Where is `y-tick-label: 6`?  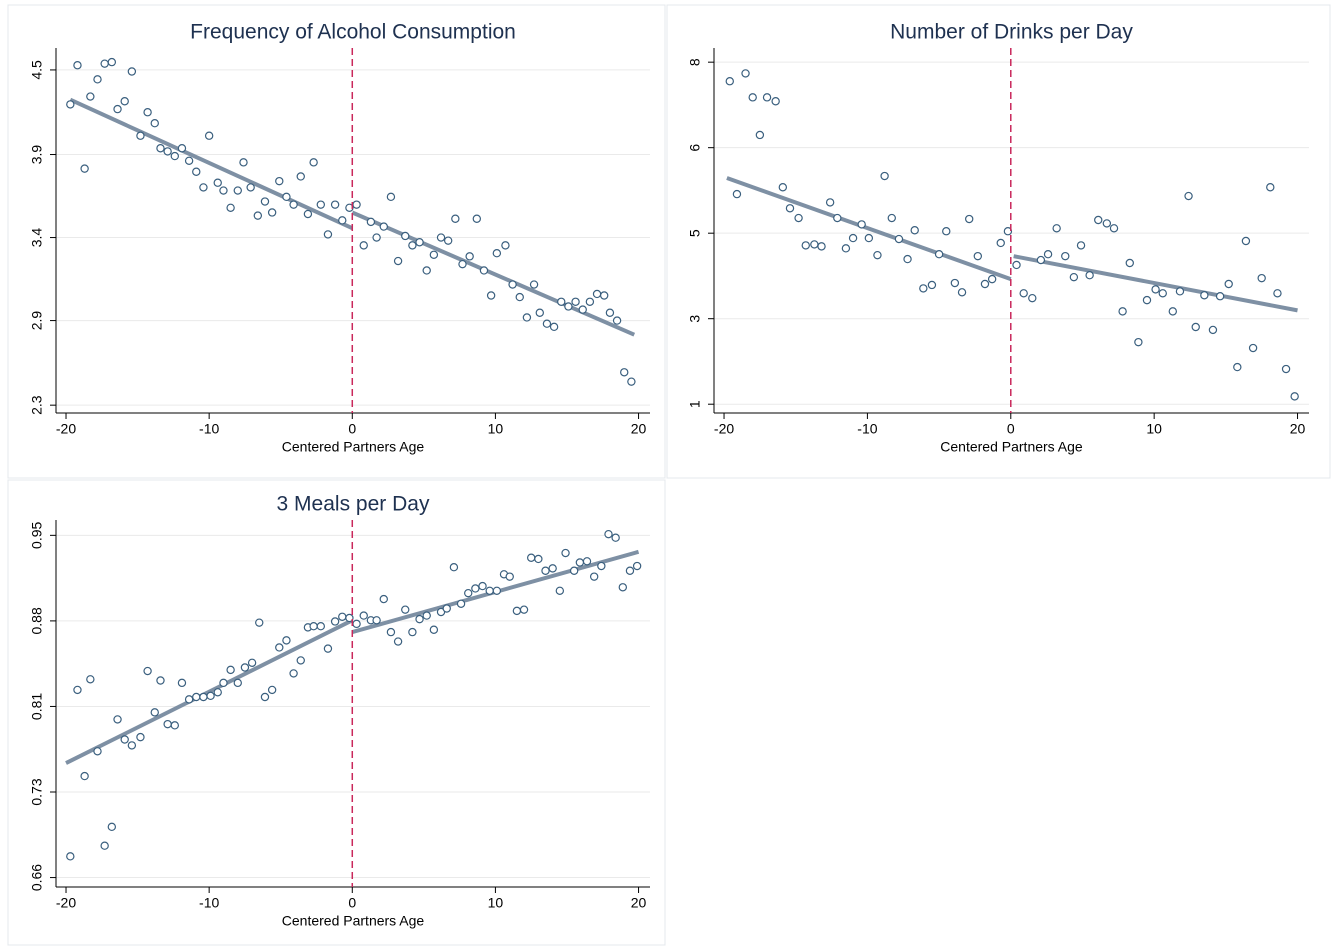
y-tick-label: 6 is located at coordinates (695, 148).